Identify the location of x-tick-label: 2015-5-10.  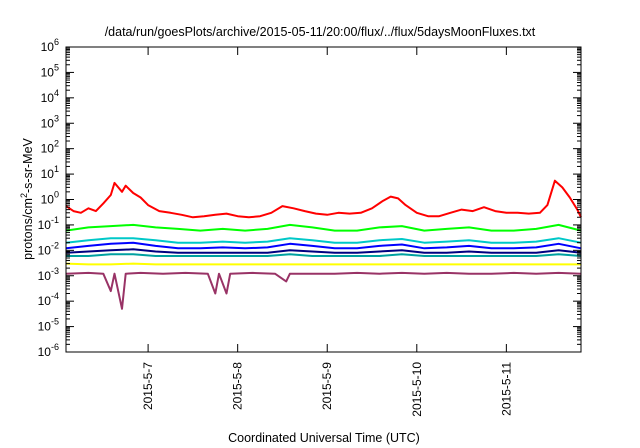
(417, 389).